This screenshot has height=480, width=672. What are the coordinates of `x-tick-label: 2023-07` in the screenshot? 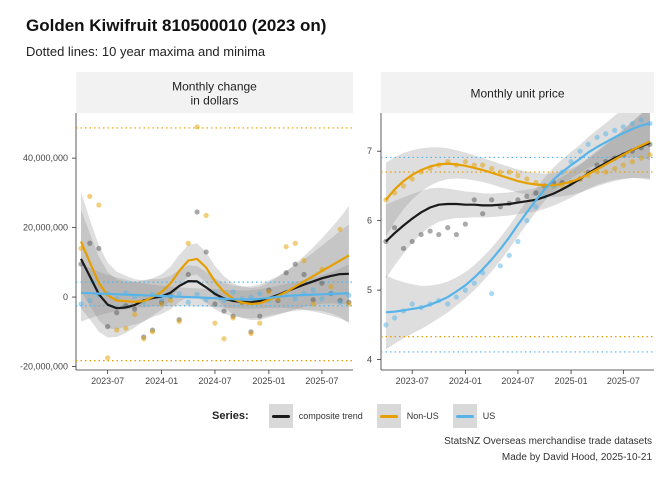 It's located at (107, 381).